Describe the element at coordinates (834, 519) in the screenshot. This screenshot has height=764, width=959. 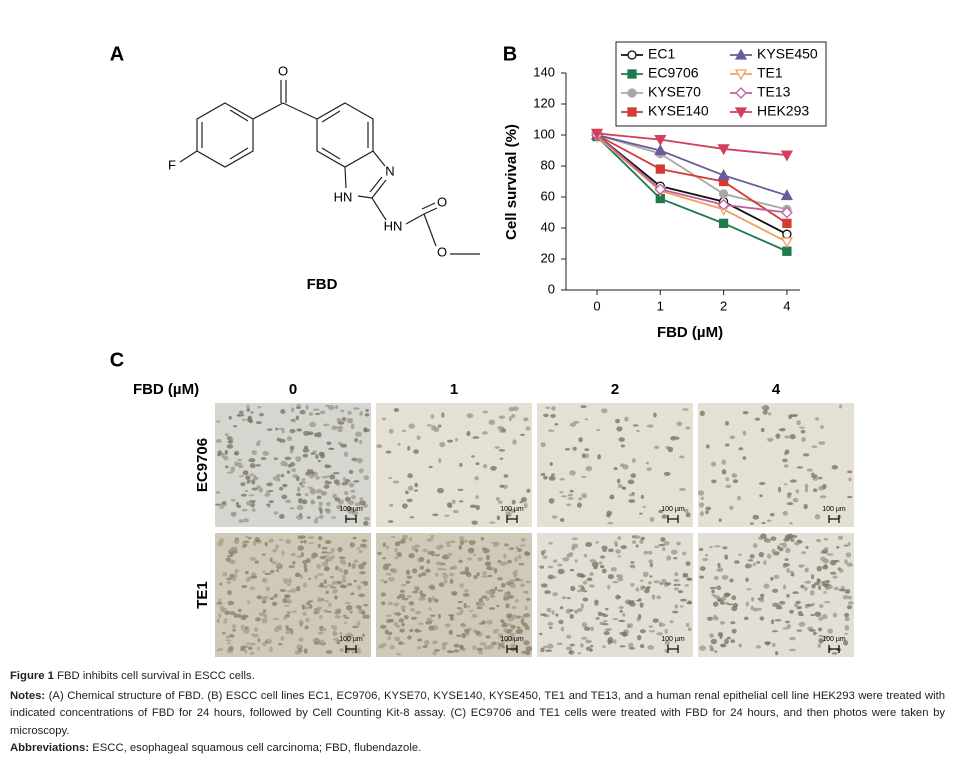
I see `scale-bar` at that location.